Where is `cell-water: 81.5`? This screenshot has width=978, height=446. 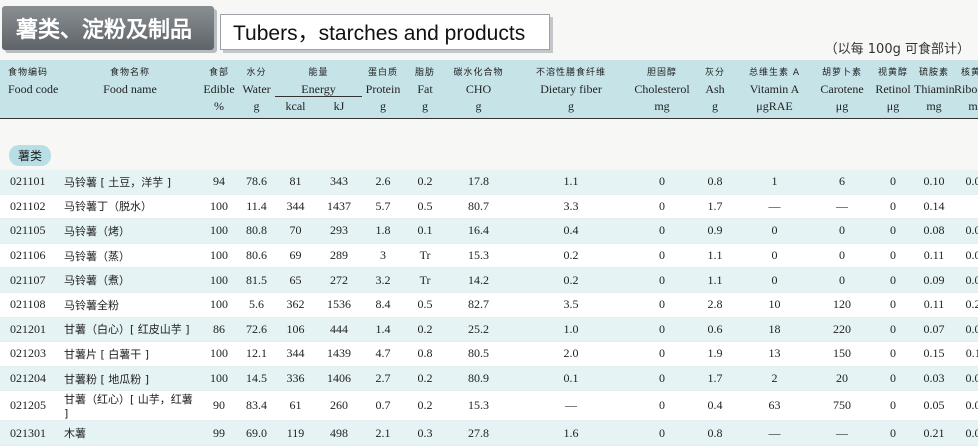 cell-water: 81.5 is located at coordinates (256, 280).